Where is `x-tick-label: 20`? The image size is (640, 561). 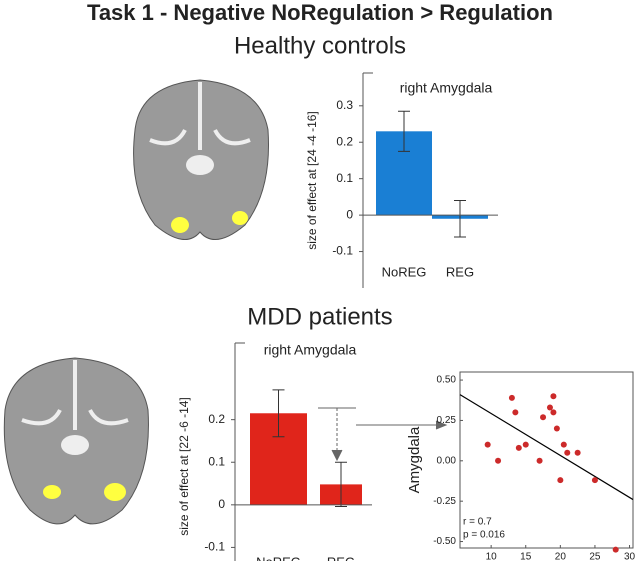 x-tick-label: 20 is located at coordinates (561, 556).